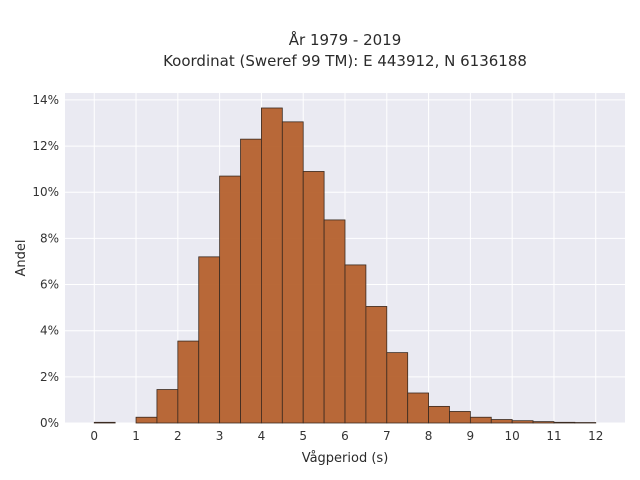 The image size is (640, 480). I want to click on x-tick-label: 6, so click(345, 436).